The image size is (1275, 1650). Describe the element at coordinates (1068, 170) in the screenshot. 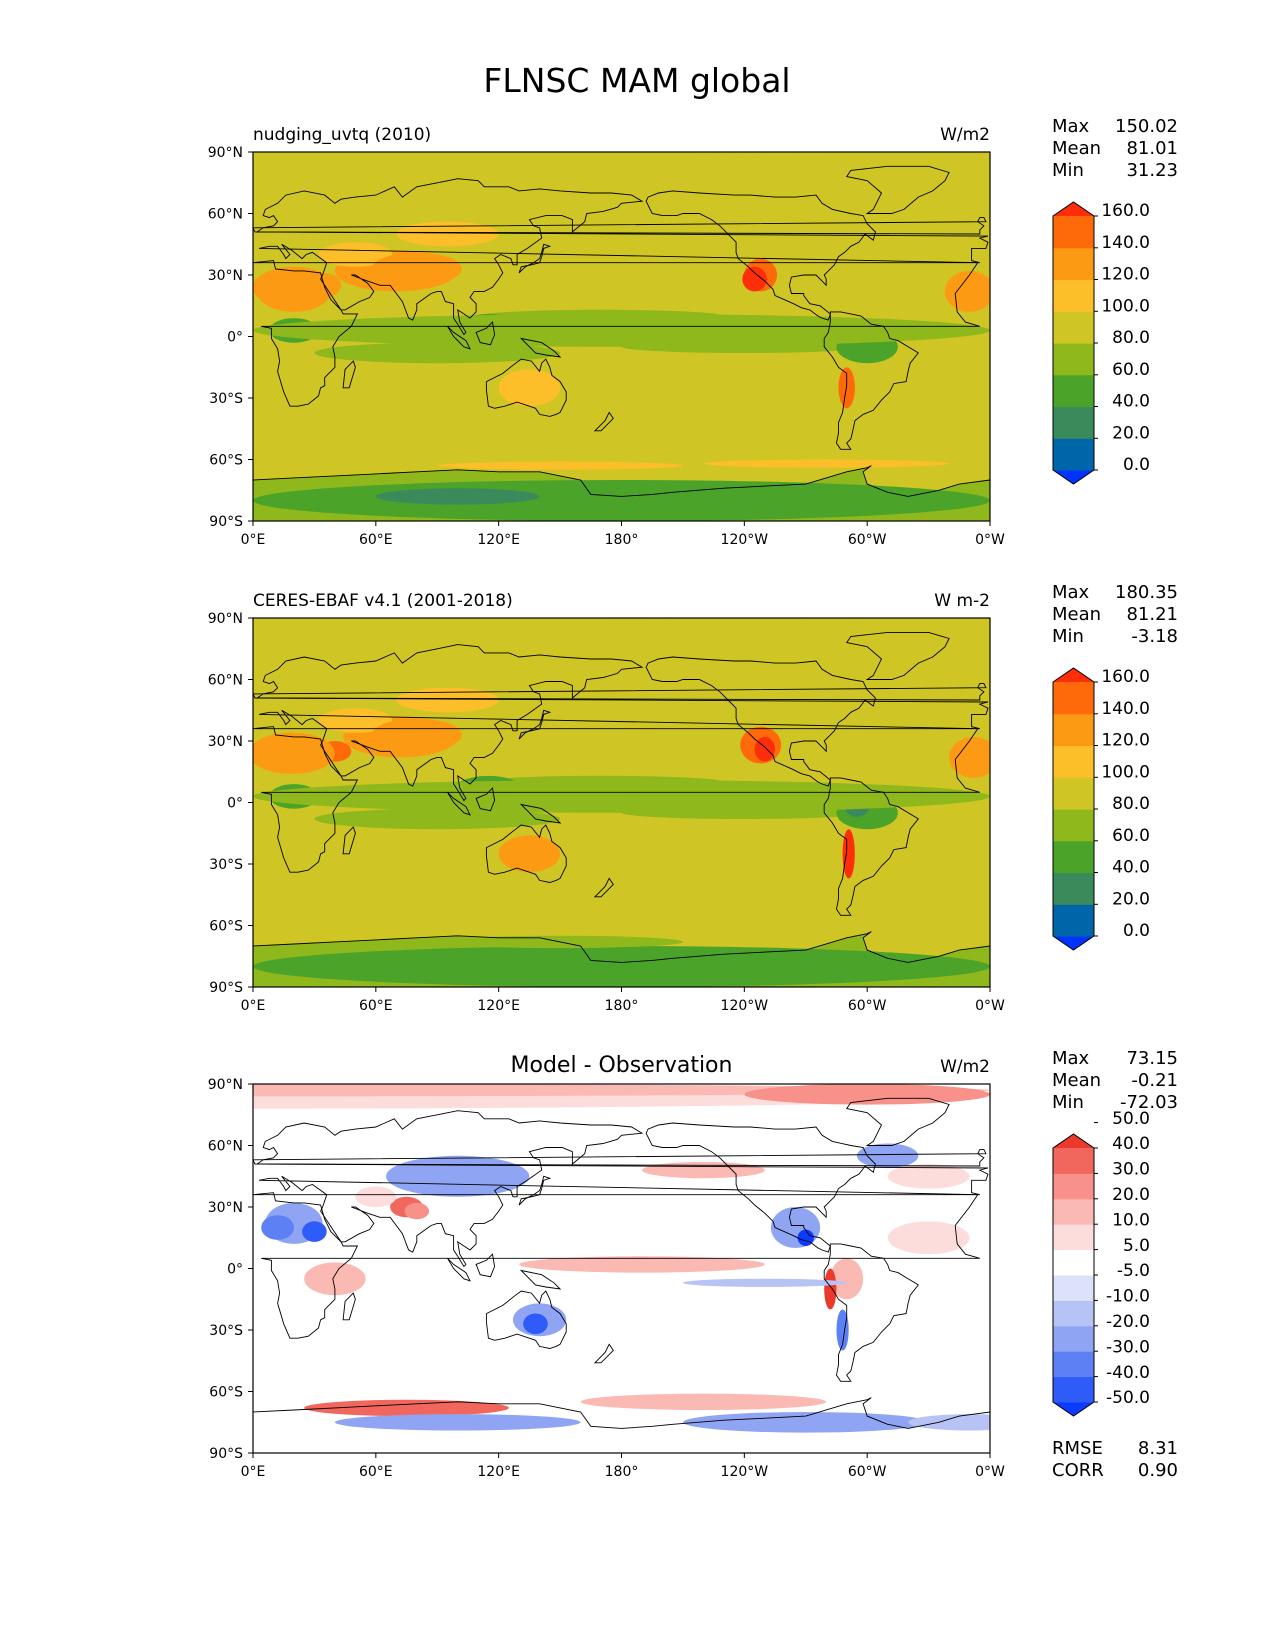

I see `stat-label: Min` at that location.